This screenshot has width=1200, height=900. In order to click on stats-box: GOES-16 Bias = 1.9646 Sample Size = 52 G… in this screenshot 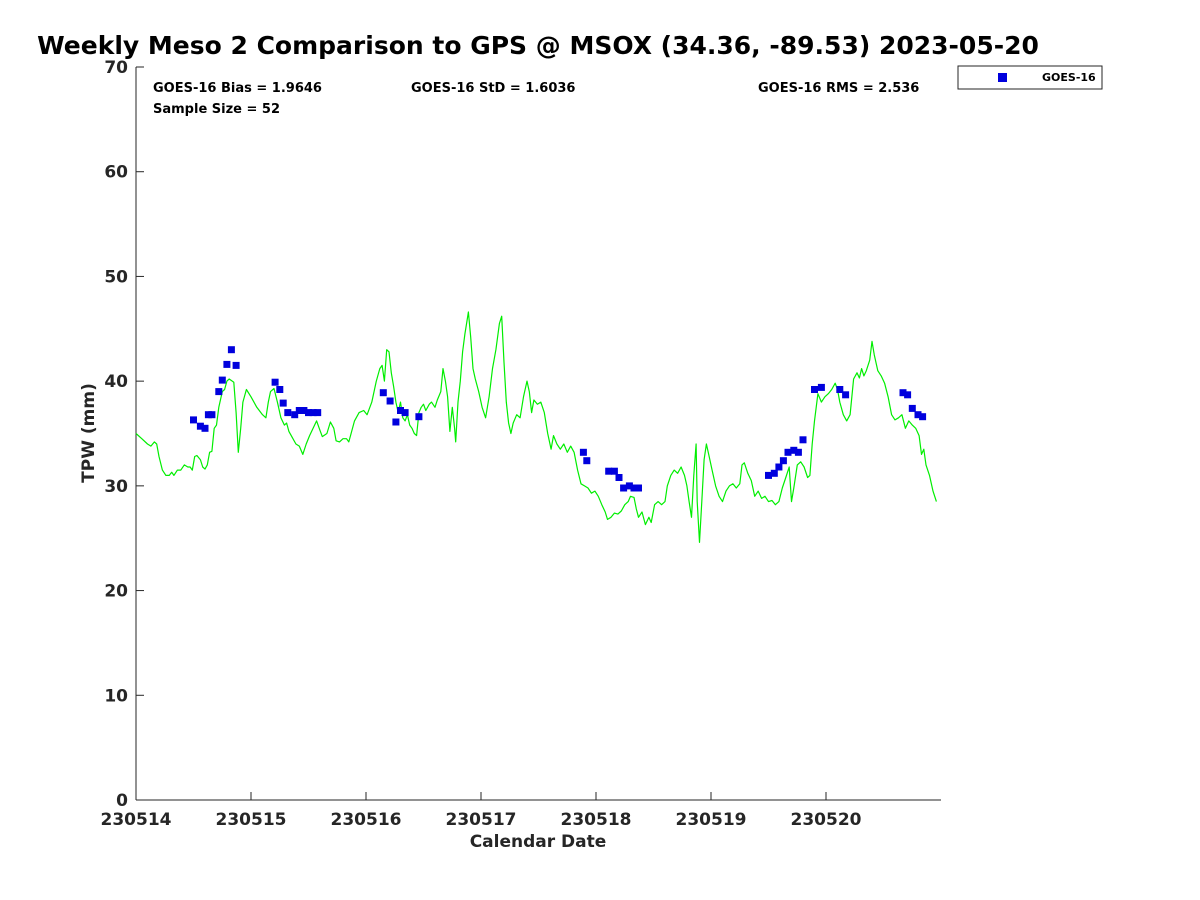, I will do `click(536, 99)`.